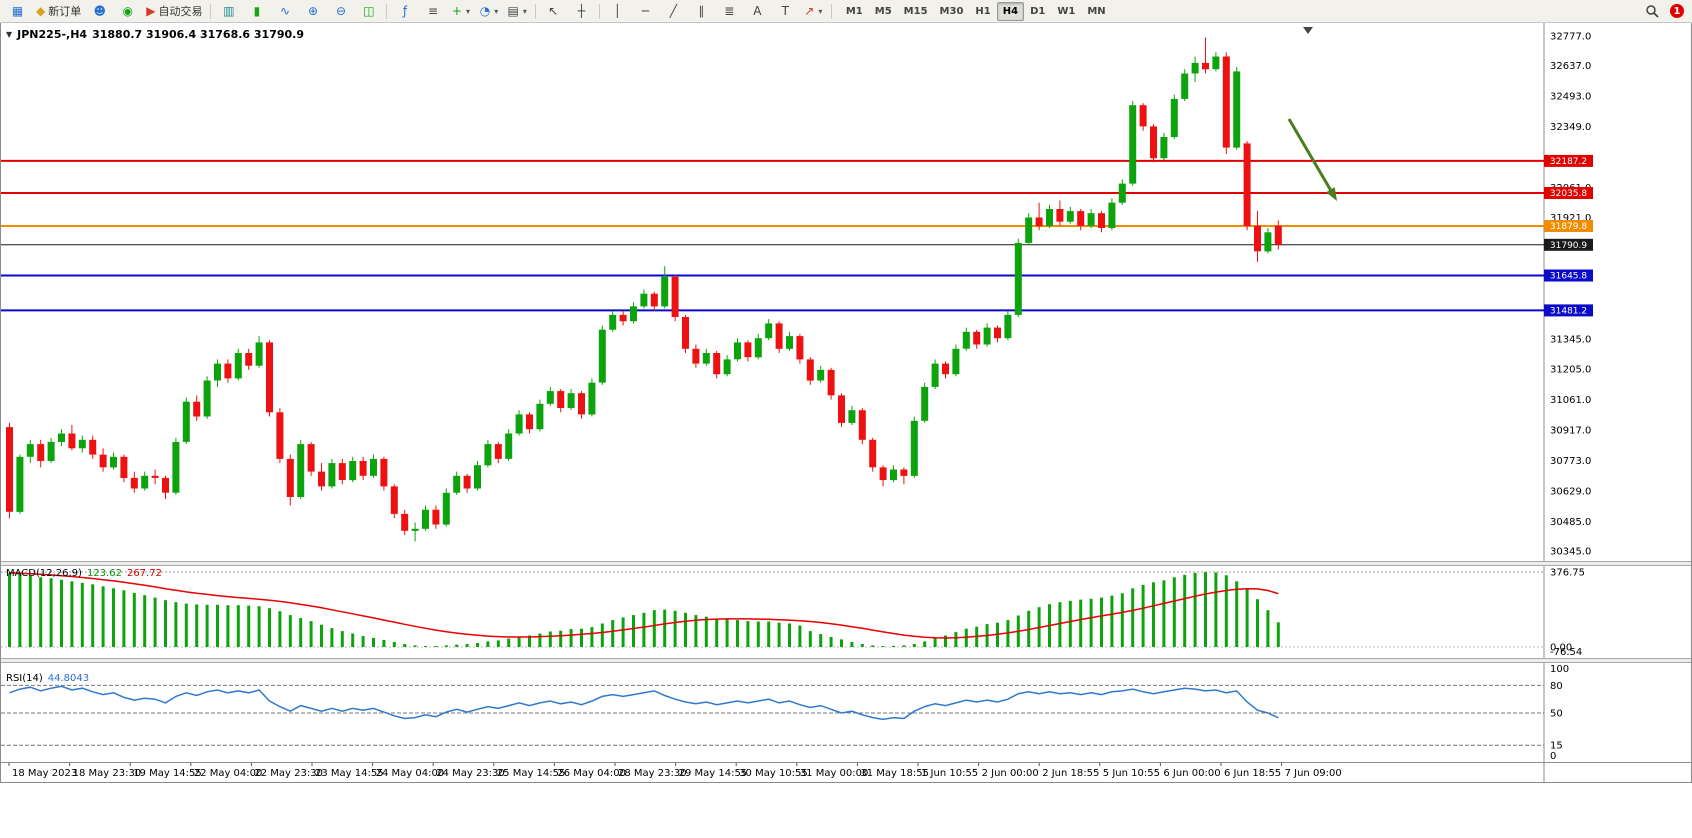  Describe the element at coordinates (167, 773) in the screenshot. I see `svg-text: 19 May 14:55` at that location.